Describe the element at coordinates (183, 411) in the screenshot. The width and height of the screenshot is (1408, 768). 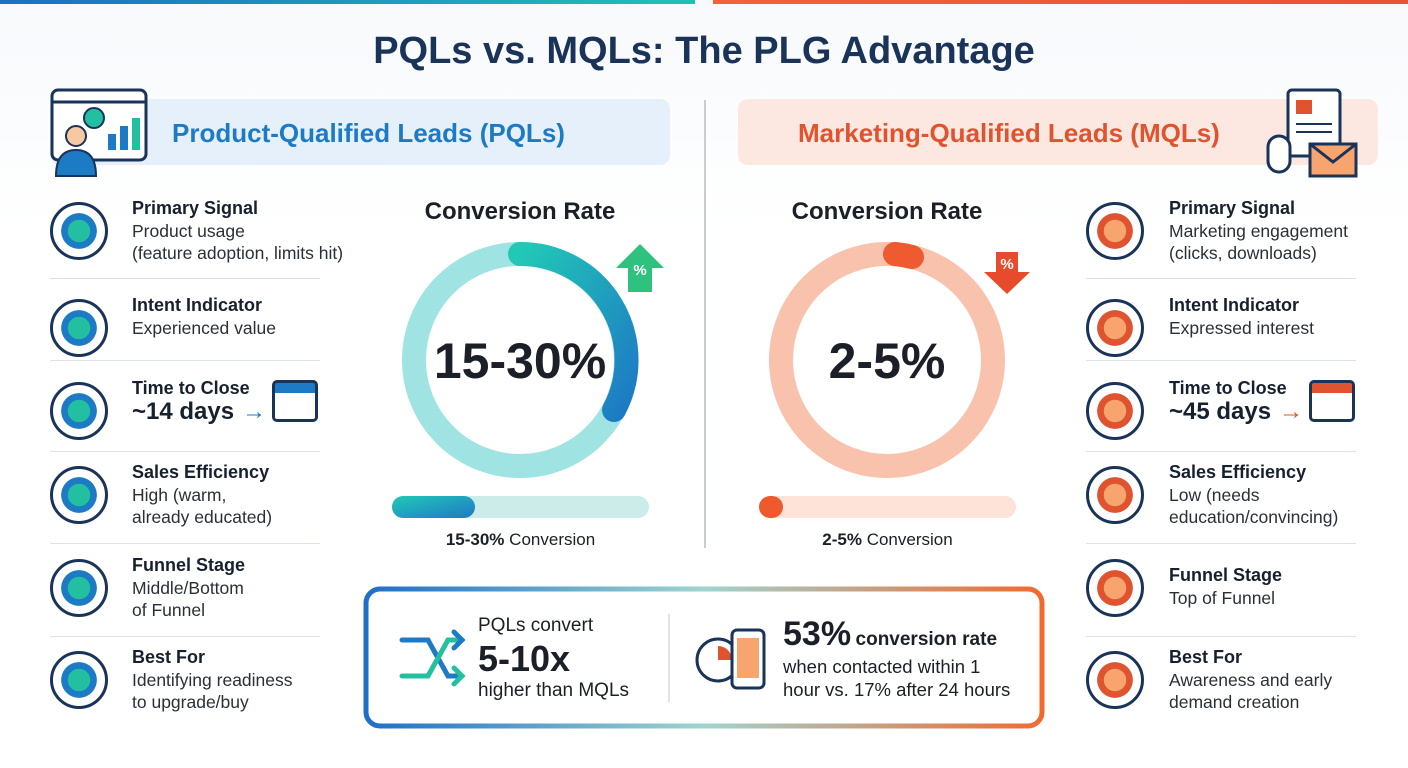
I see `row-emphasis: ~14 days` at that location.